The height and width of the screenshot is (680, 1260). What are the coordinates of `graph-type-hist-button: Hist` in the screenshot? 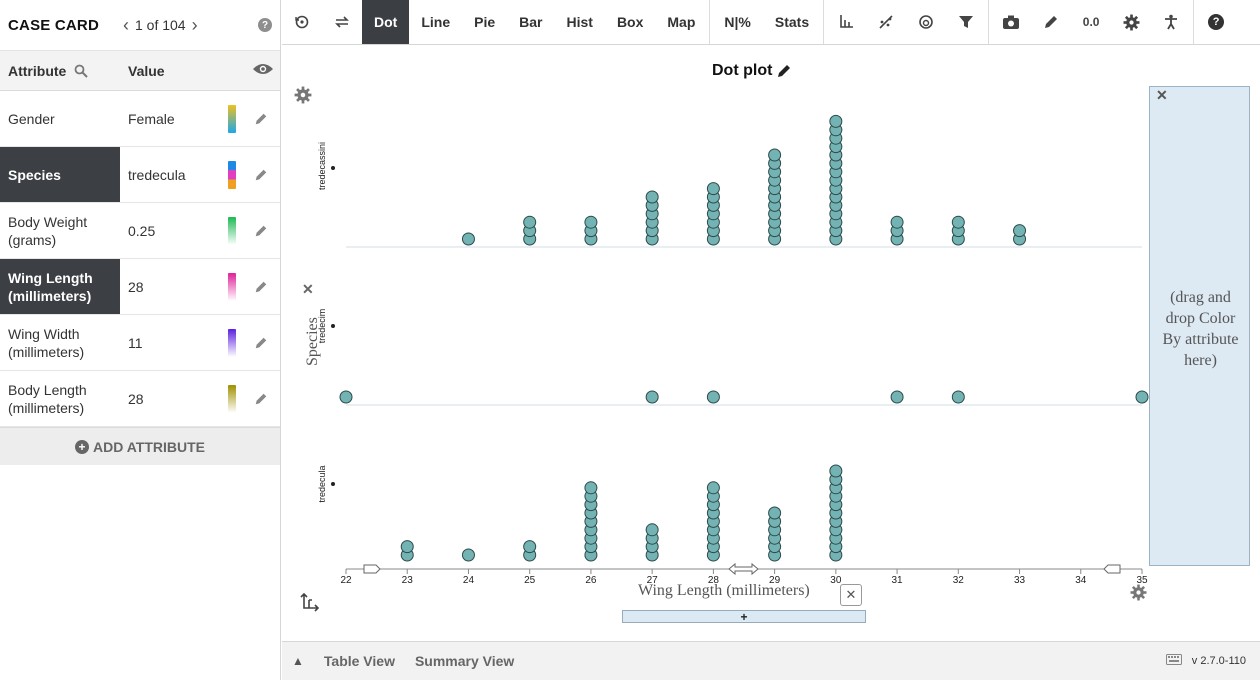 It's located at (579, 22).